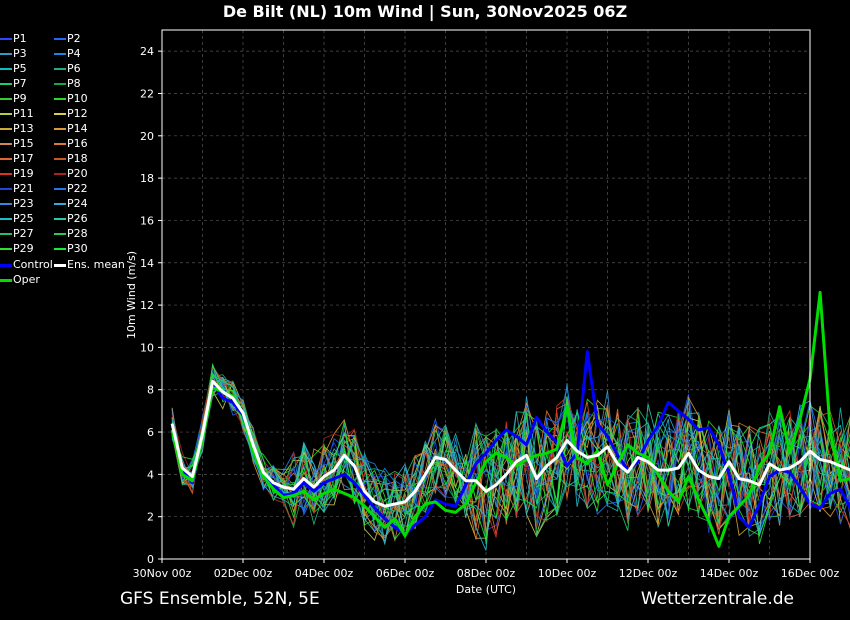 The width and height of the screenshot is (850, 620). I want to click on legend-label: P28, so click(77, 233).